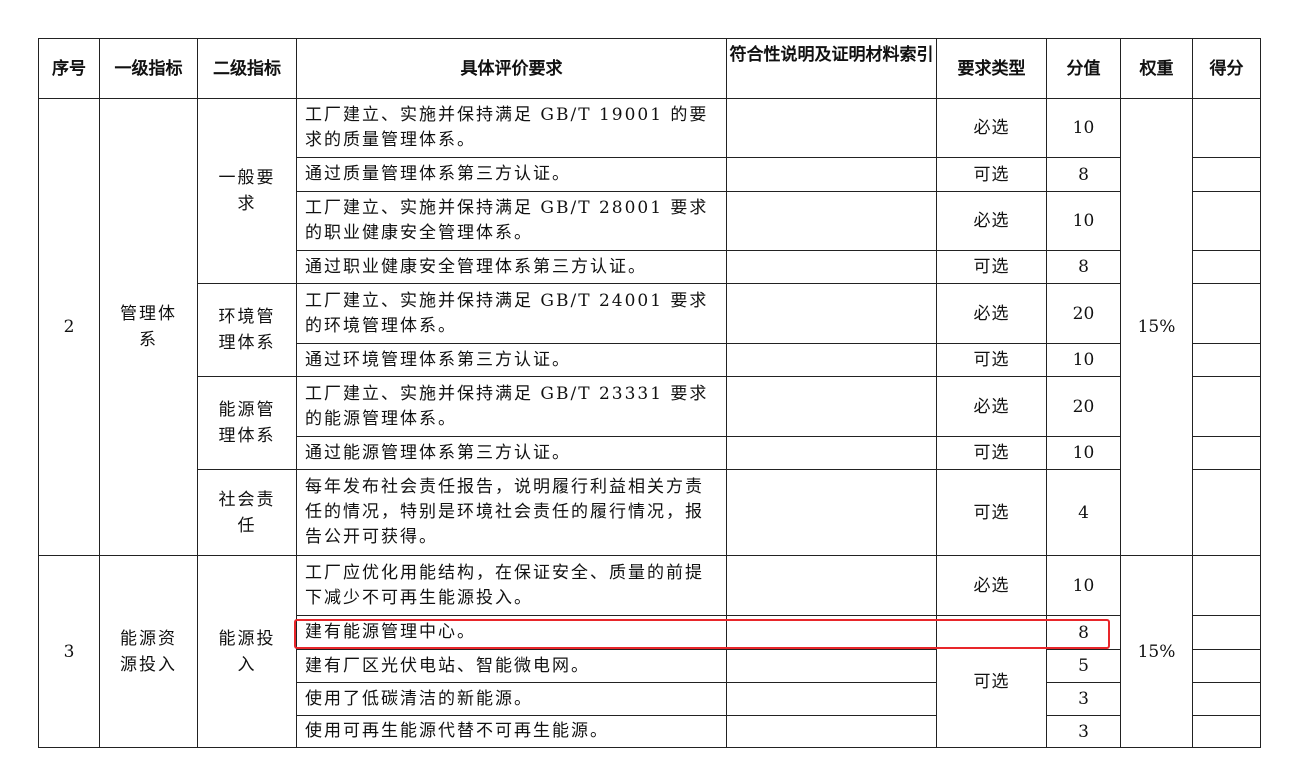 The height and width of the screenshot is (784, 1302). What do you see at coordinates (69, 68) in the screenshot?
I see `header-no: 序号` at bounding box center [69, 68].